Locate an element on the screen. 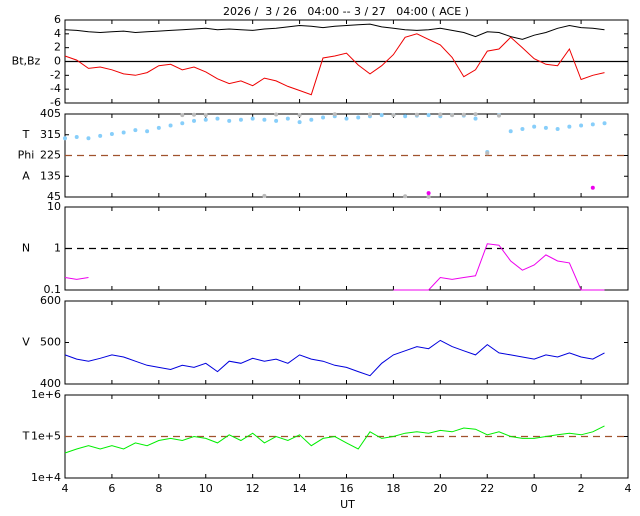 This screenshot has height=516, width=640. y-tick-label: 2 is located at coordinates (57, 47).